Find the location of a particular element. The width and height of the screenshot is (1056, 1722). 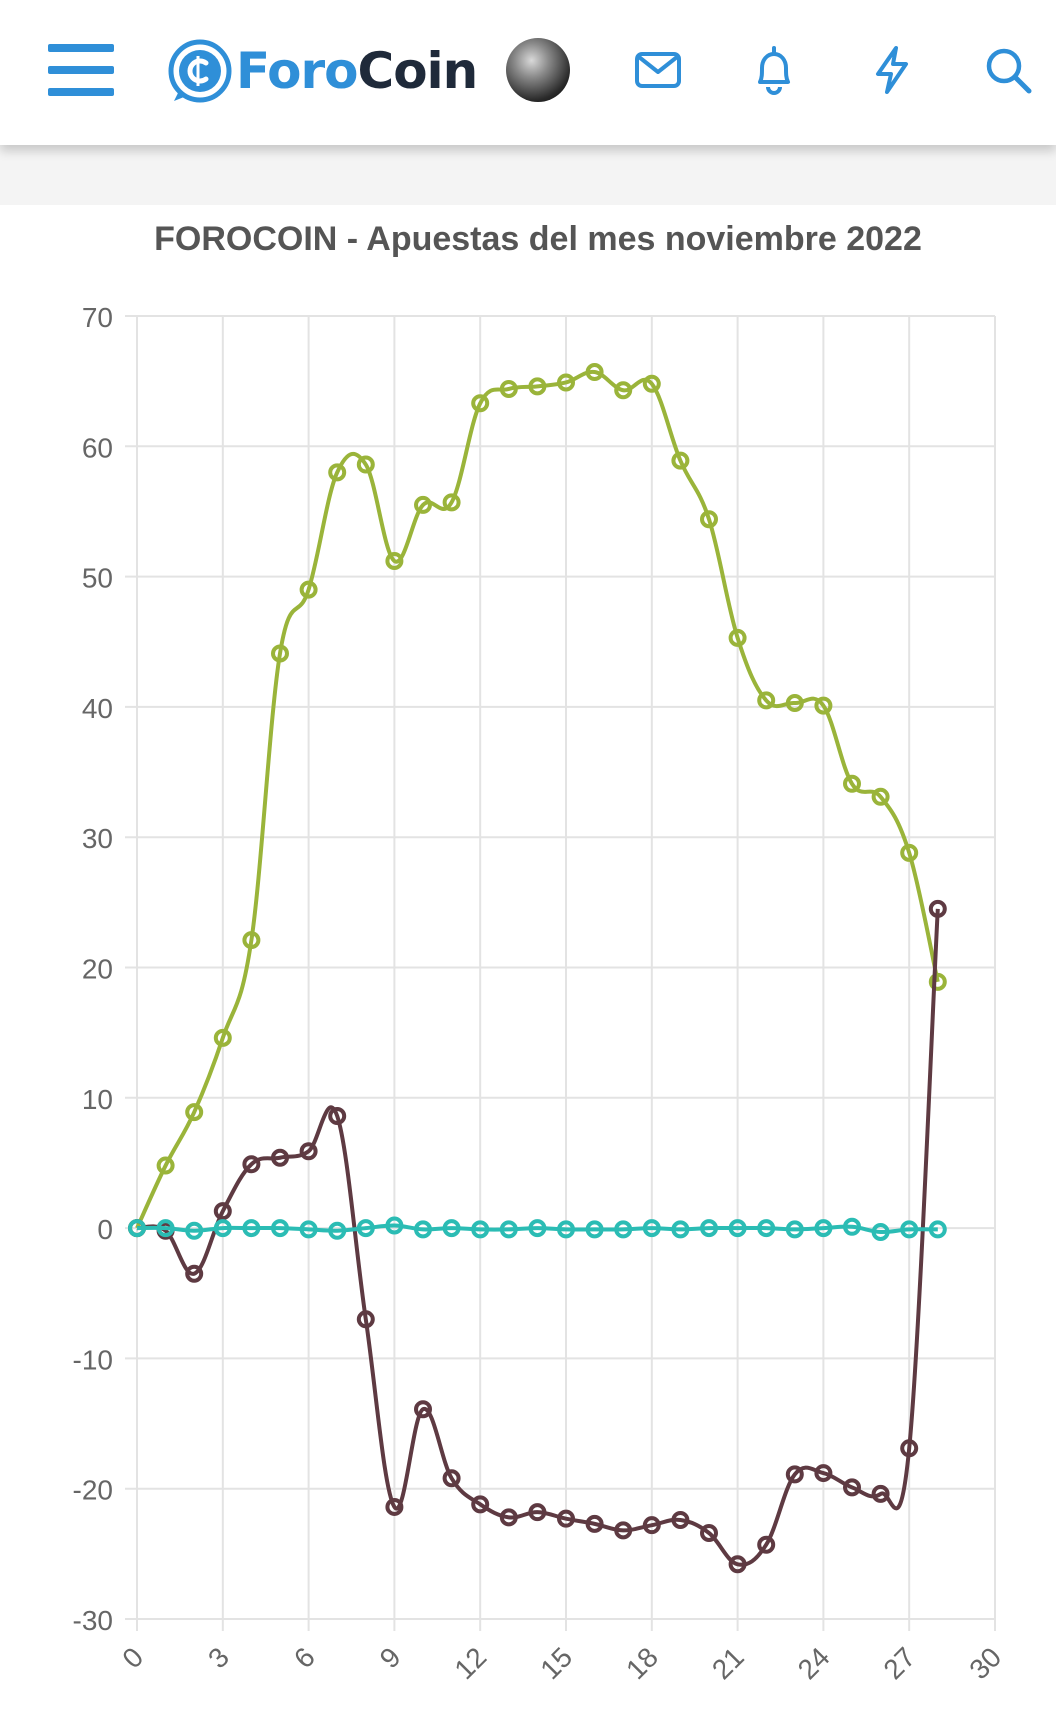

x-tick-label: 3 is located at coordinates (218, 1657).